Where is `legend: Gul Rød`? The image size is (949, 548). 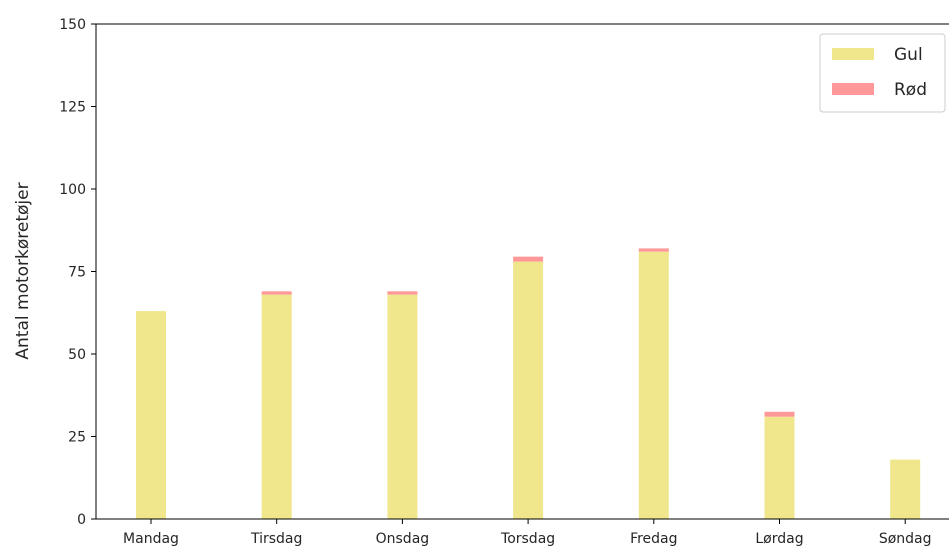
legend: Gul Rød is located at coordinates (882, 73).